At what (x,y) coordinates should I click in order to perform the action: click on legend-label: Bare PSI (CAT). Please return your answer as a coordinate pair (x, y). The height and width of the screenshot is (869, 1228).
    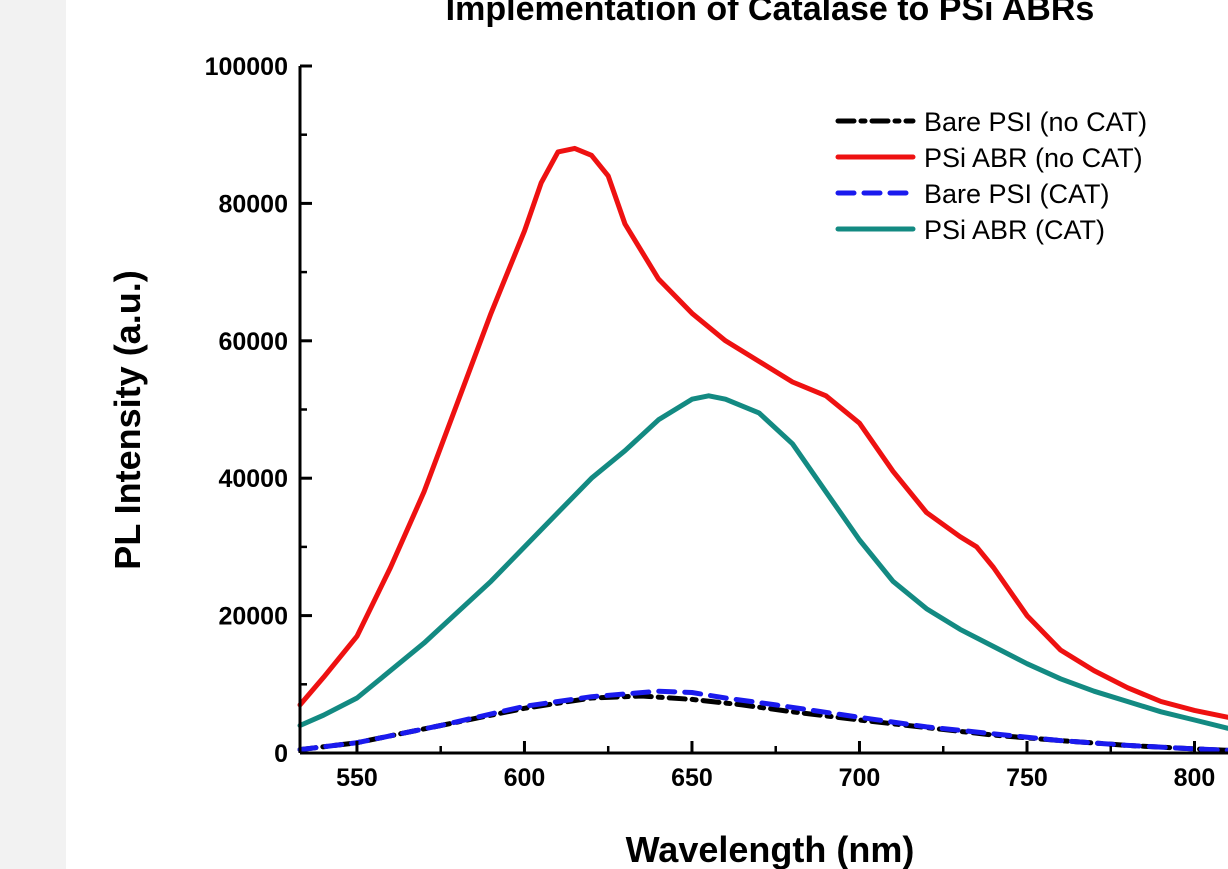
    Looking at the image, I should click on (1017, 194).